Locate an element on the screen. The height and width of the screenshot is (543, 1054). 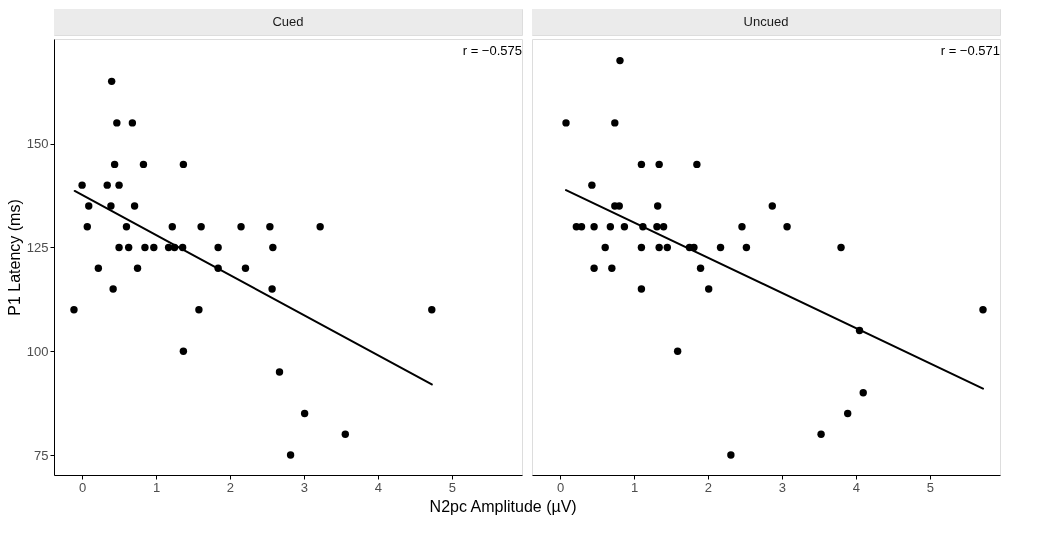
y-axis-title: P1 Latency (ms) is located at coordinates (14, 257).